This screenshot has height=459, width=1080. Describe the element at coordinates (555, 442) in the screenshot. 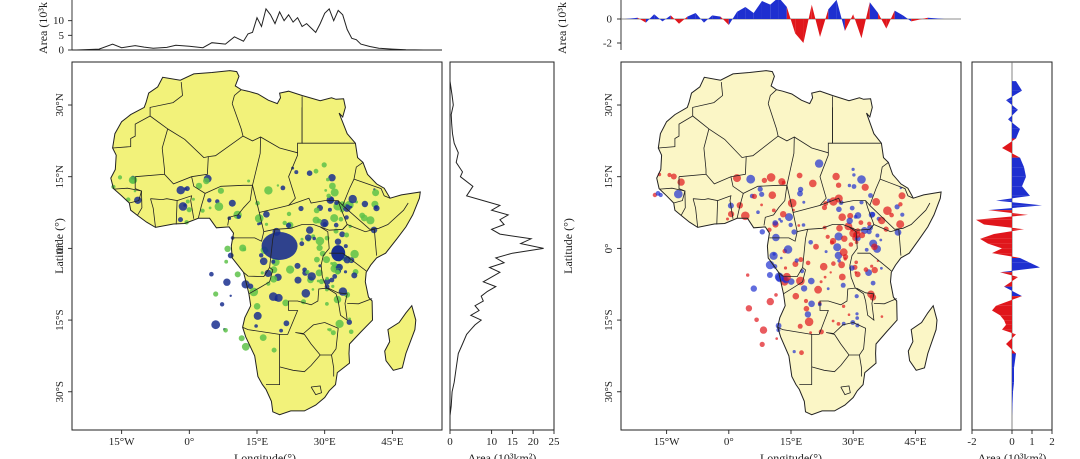

I see `side-x-tick-label: 25` at that location.